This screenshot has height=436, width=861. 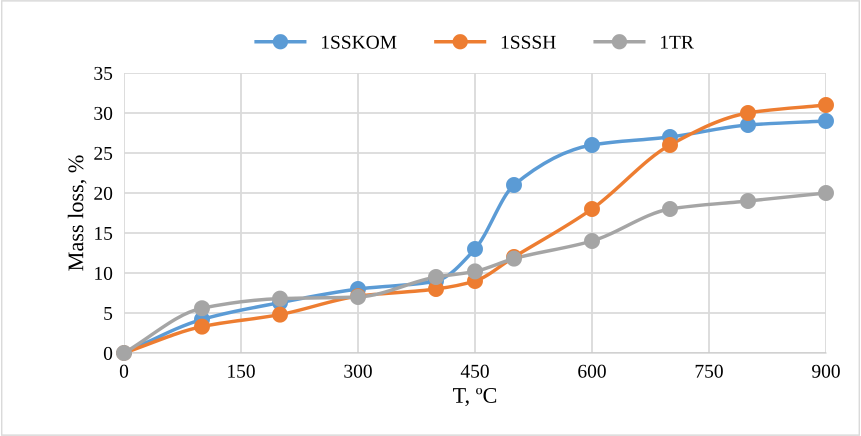 I want to click on x-tick-label: 600, so click(x=592, y=371).